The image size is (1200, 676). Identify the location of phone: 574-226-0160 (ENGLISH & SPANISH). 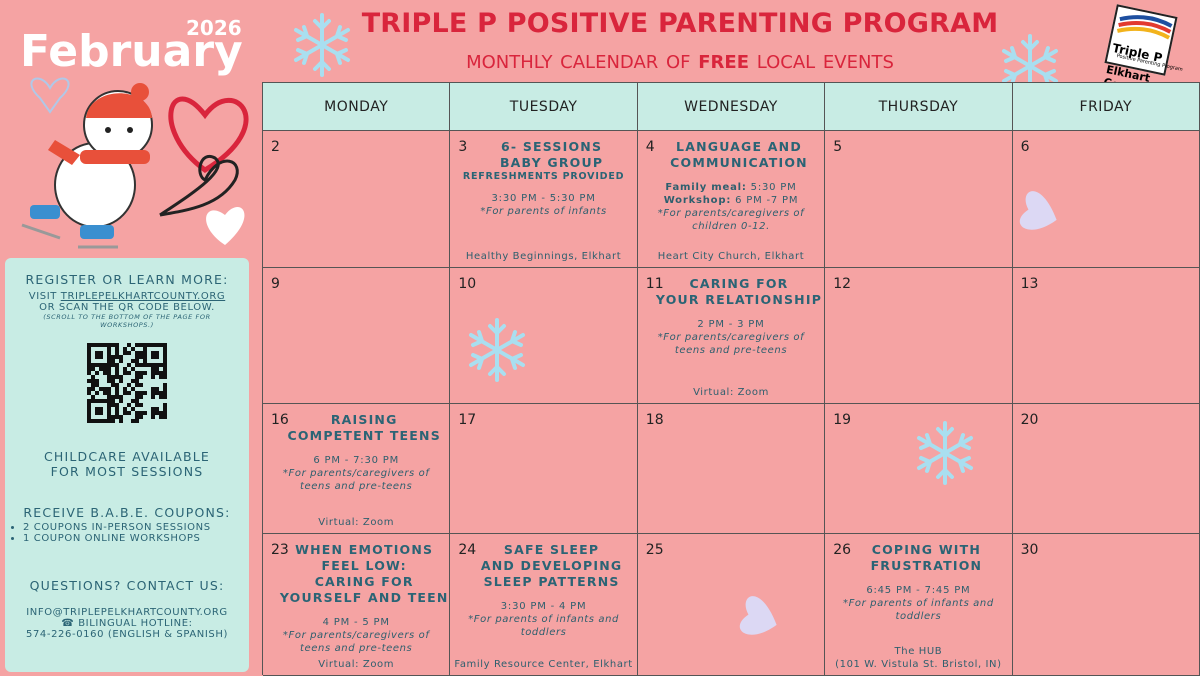
(127, 634).